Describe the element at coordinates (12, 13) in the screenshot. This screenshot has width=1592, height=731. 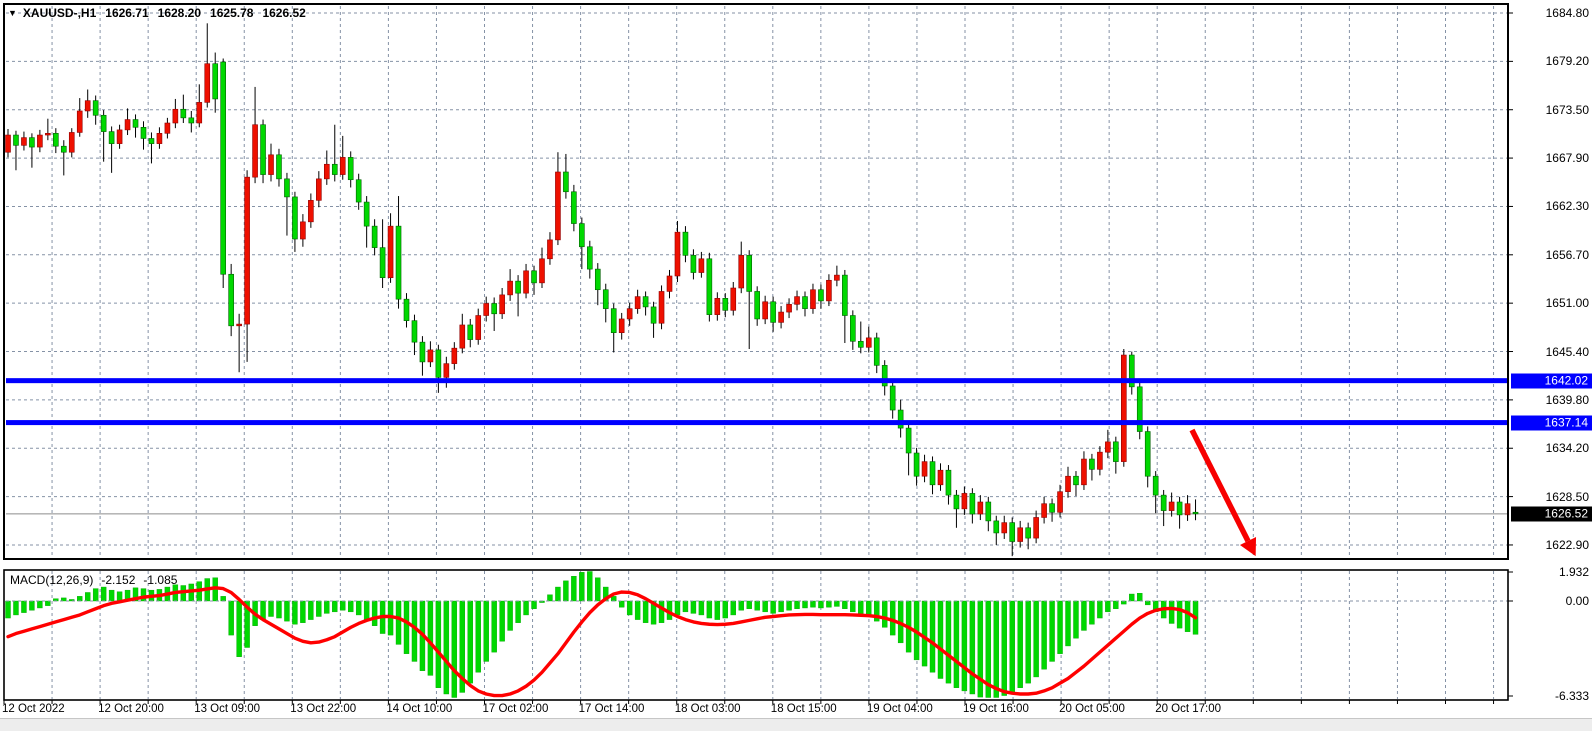
I see `symbol-dropdown-icon: ▼` at that location.